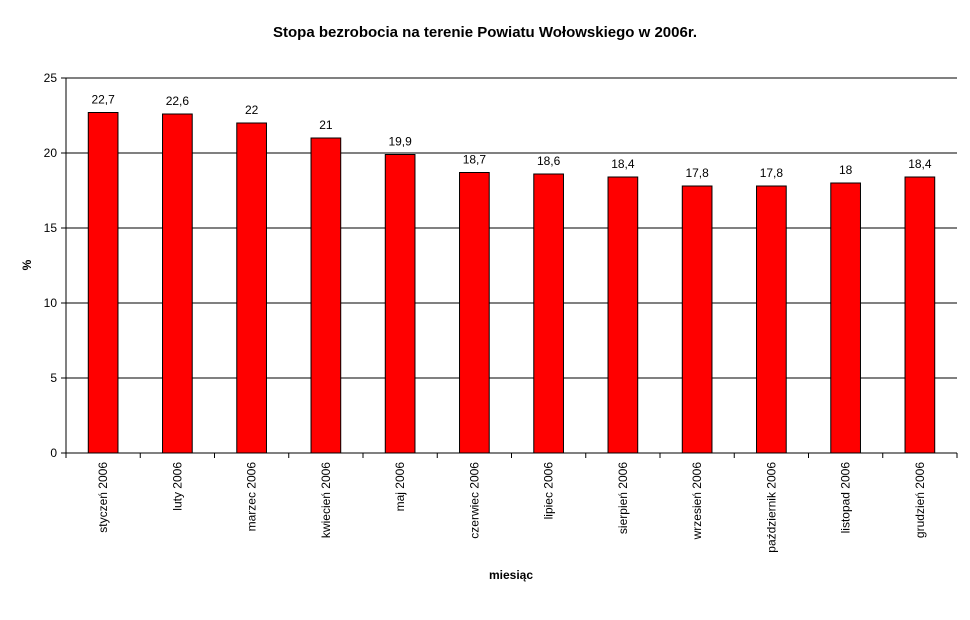 Image resolution: width=970 pixels, height=620 pixels. Describe the element at coordinates (326, 500) in the screenshot. I see `category-label: kwiecień 2006` at that location.